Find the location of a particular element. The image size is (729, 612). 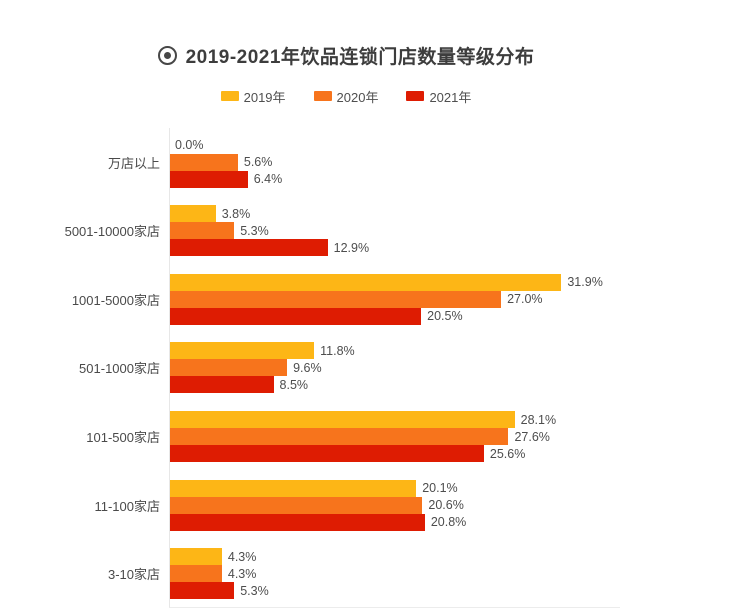

bar-value-label: 3.8% is located at coordinates (236, 213).